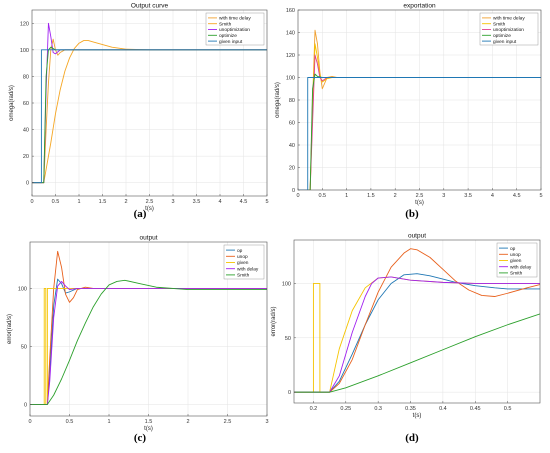 This screenshot has height=453, width=550. I want to click on x-tick-label: 0.35, so click(410, 409).